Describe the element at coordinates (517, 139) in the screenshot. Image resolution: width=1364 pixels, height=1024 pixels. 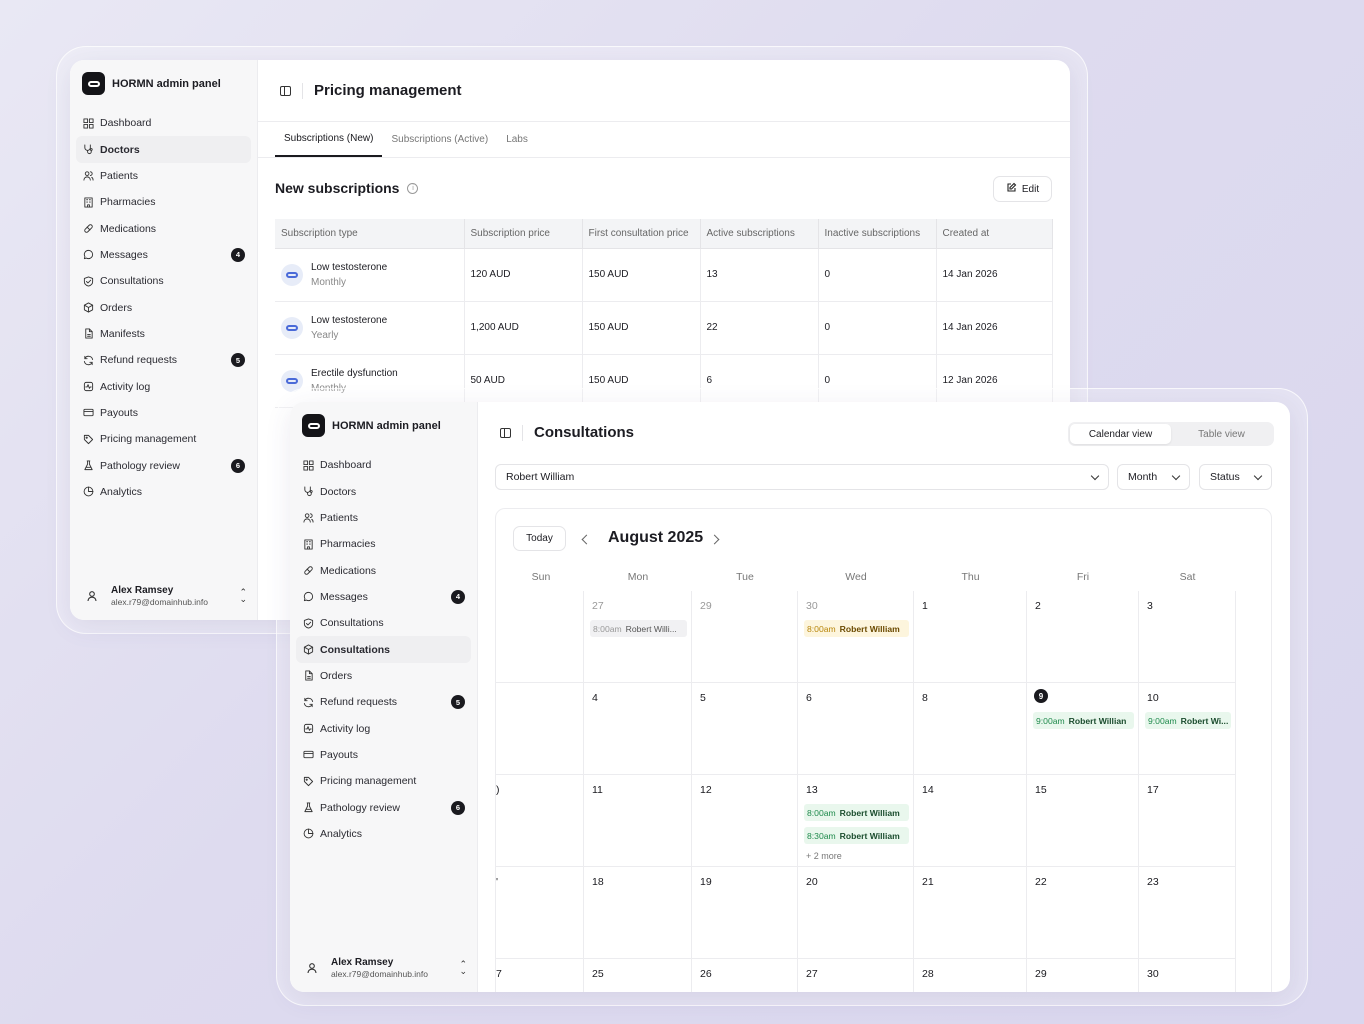
I see `tab-labs: Labs` at that location.